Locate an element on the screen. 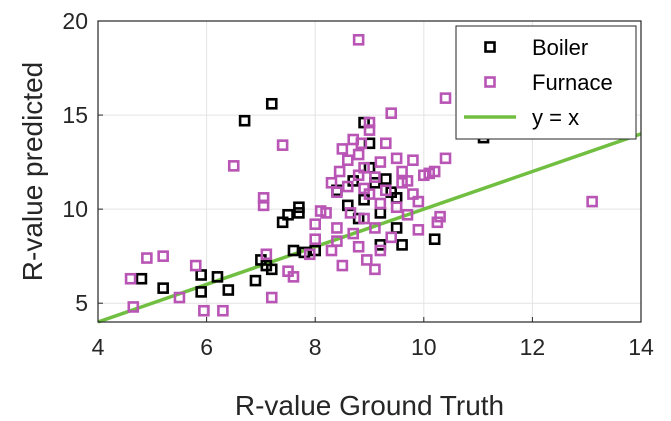 The width and height of the screenshot is (671, 421). legend-marker-furnace is located at coordinates (490, 82).